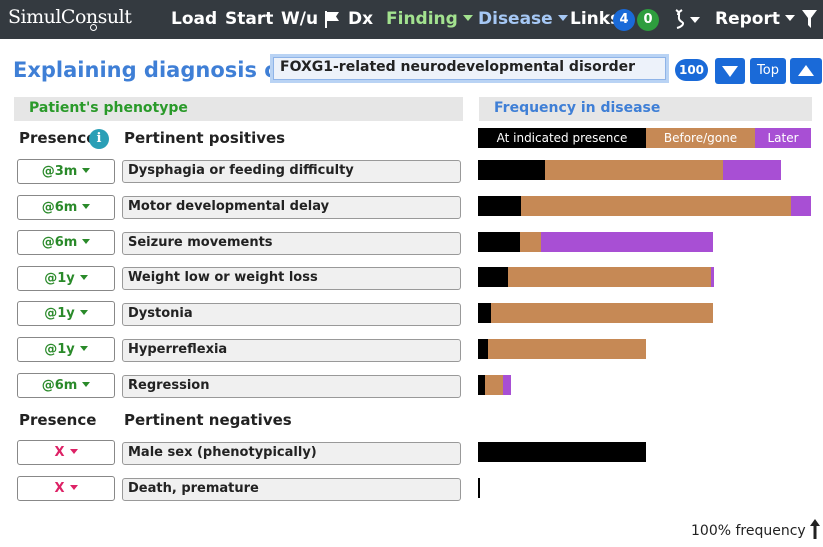 This screenshot has height=547, width=823. I want to click on nav-dx: Dx, so click(361, 19).